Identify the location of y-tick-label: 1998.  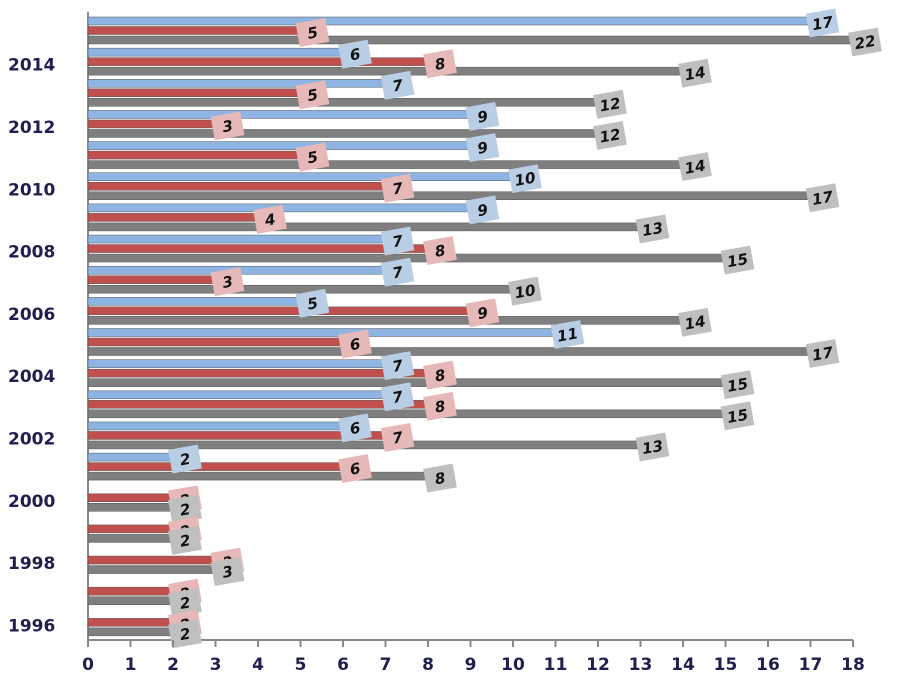
(31, 564).